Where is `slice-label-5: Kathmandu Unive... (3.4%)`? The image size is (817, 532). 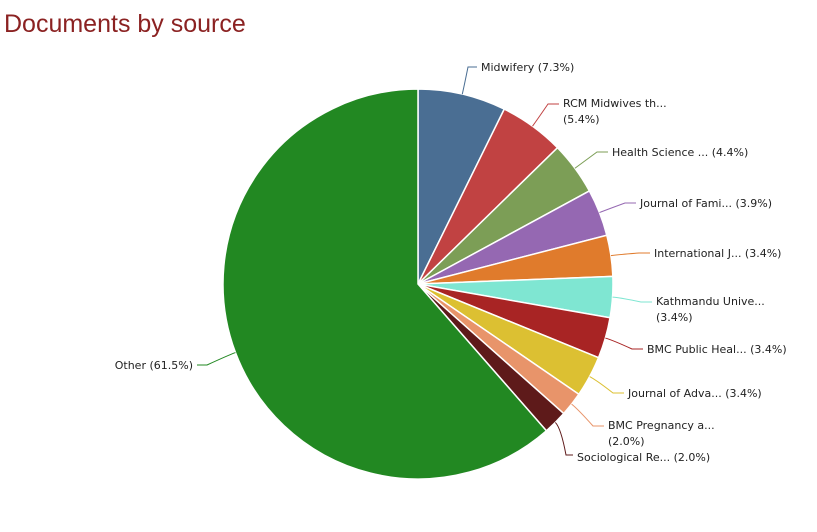 slice-label-5: Kathmandu Unive... (3.4%) is located at coordinates (710, 309).